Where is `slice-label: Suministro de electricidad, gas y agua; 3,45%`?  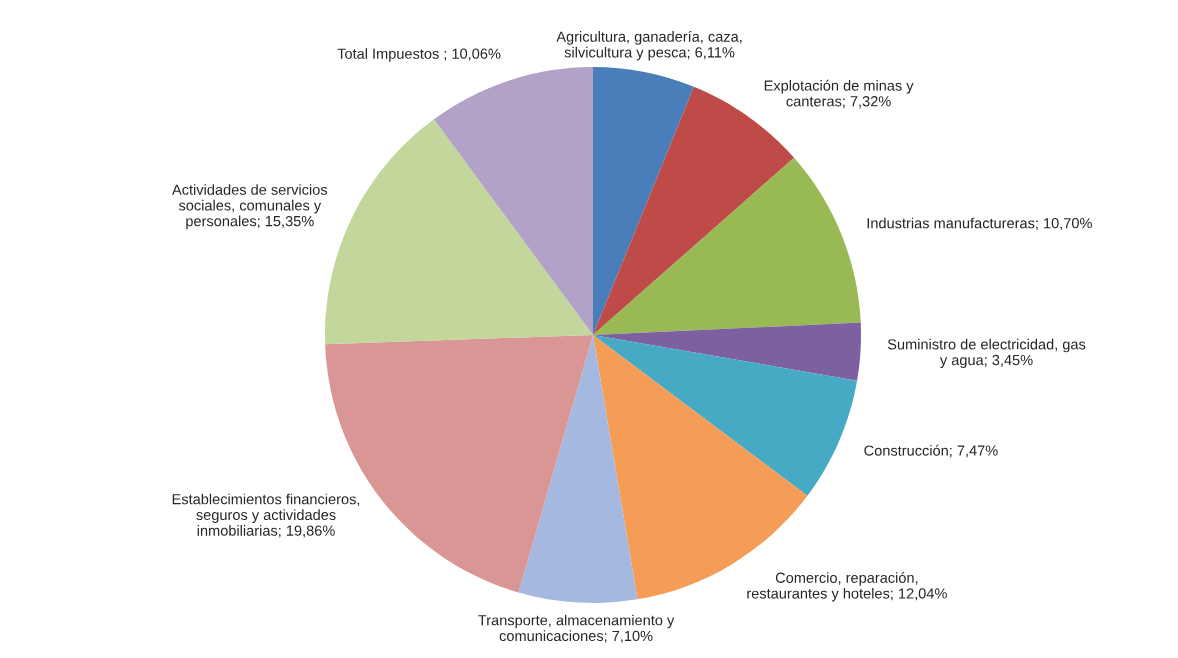
slice-label: Suministro de electricidad, gas y agua; 3,45% is located at coordinates (986, 353).